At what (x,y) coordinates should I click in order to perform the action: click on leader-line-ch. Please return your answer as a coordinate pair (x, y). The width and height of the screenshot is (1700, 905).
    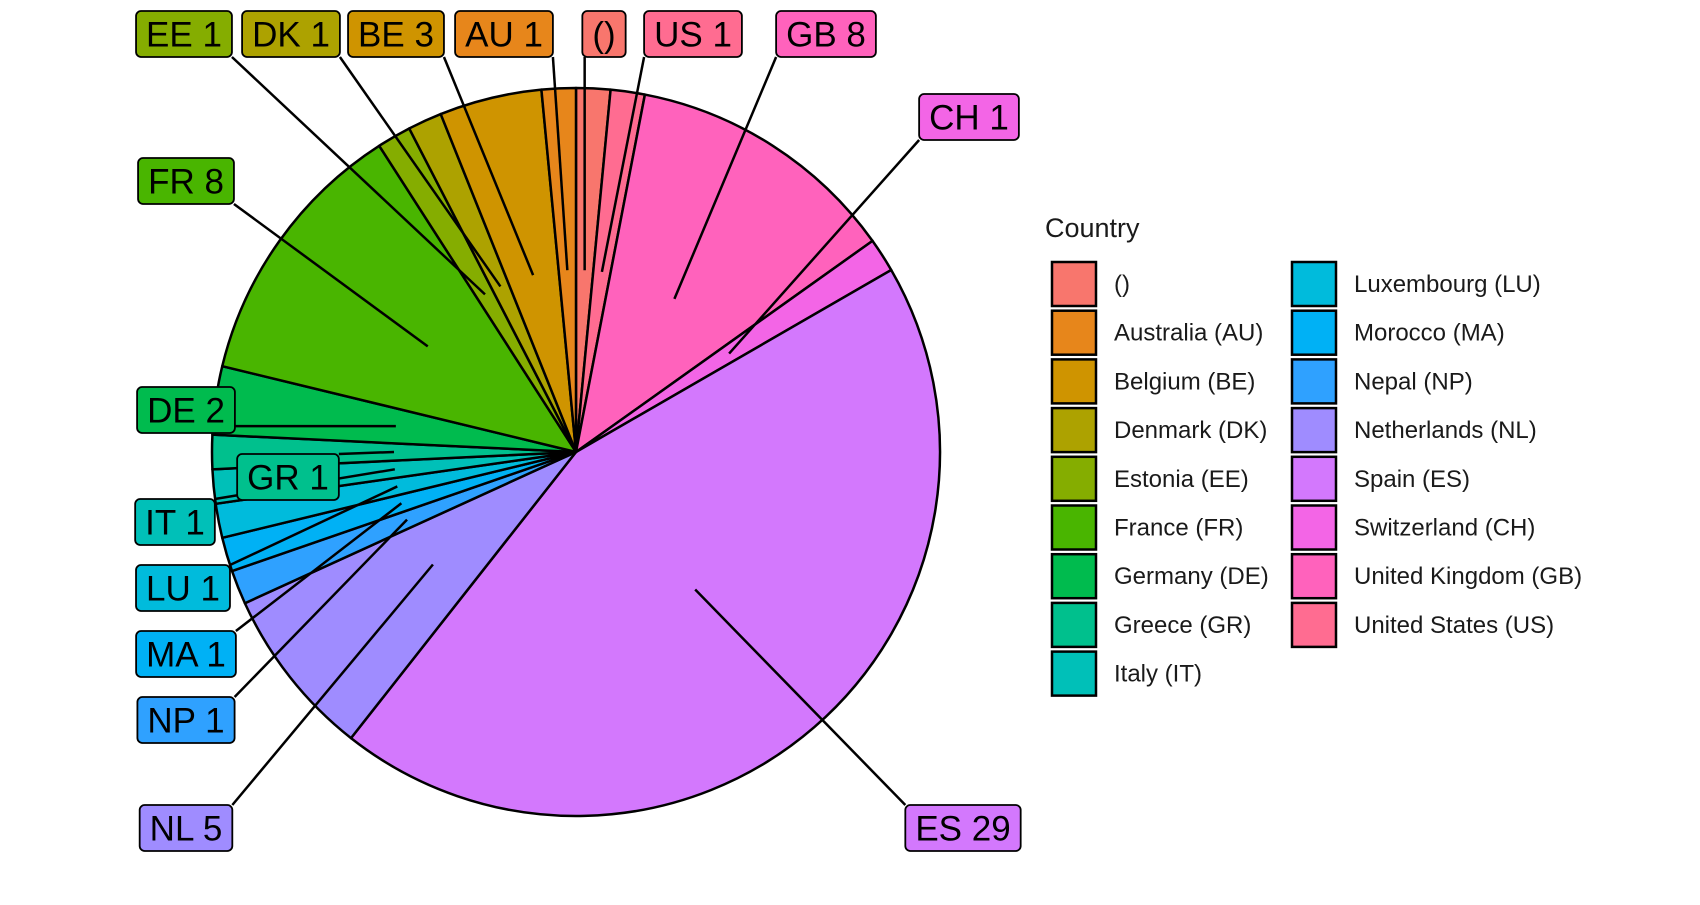
    Looking at the image, I should click on (824, 247).